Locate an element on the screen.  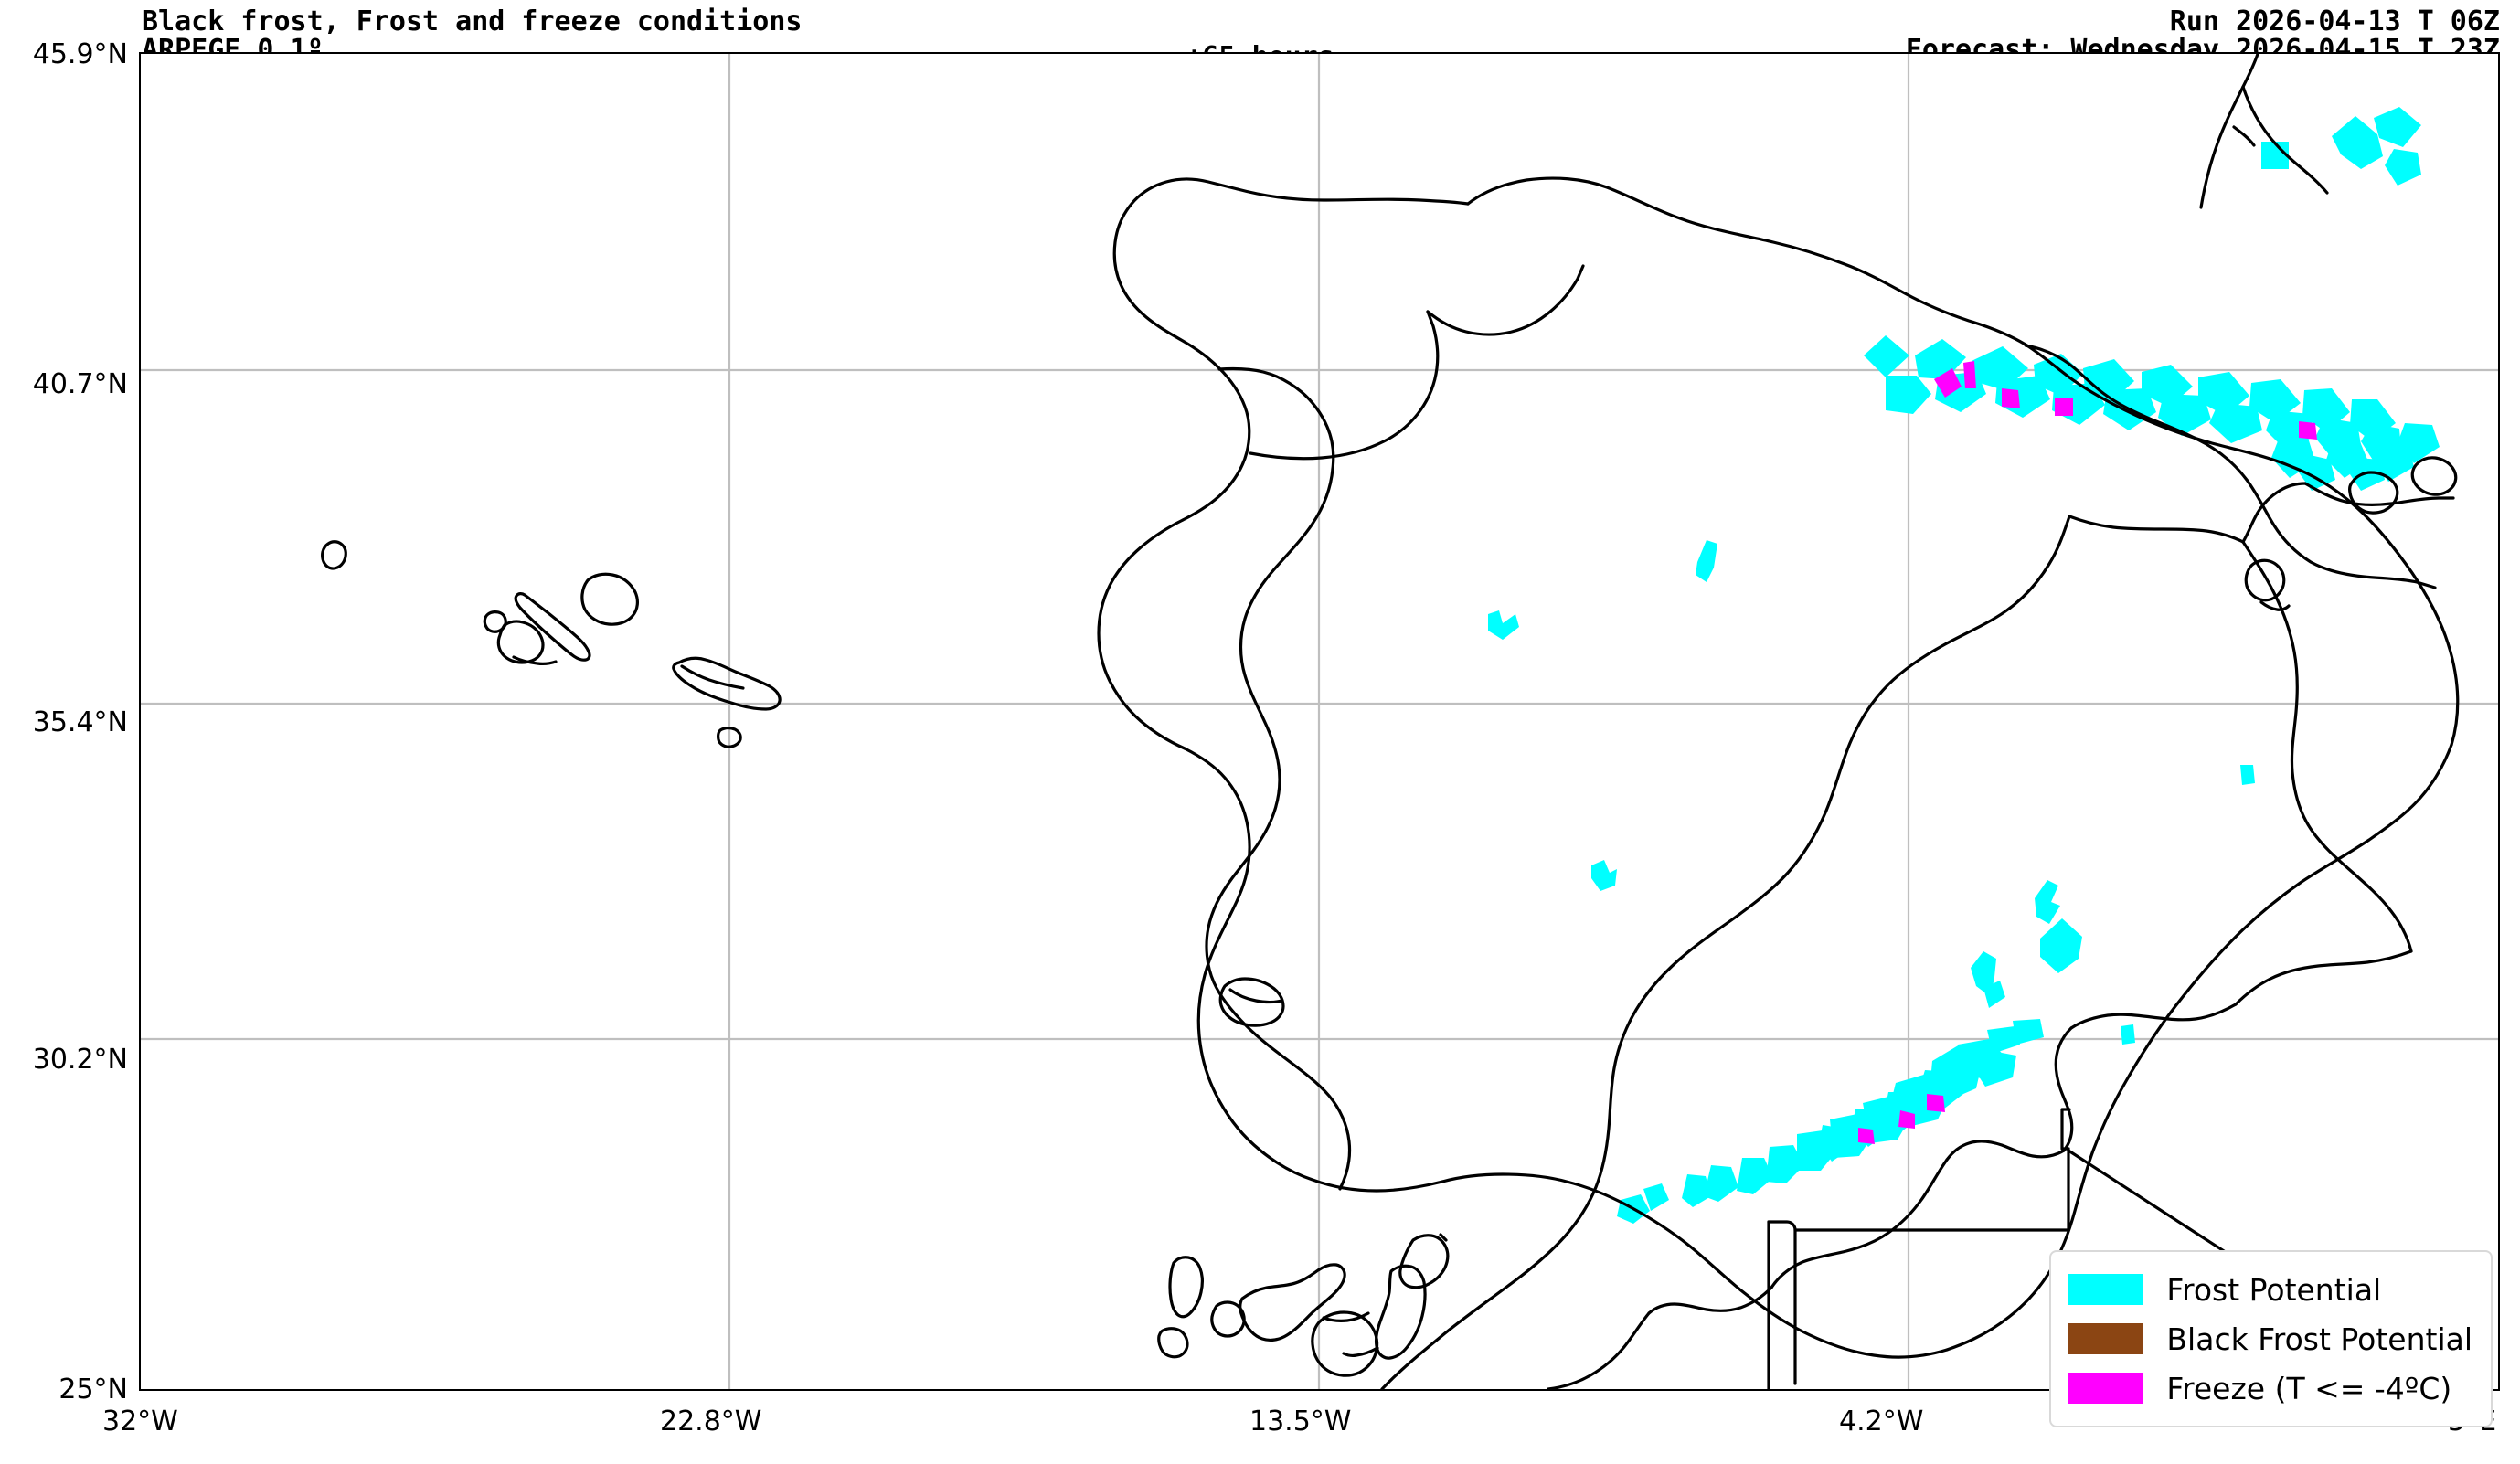
x-tick-label-3: 4.2°W is located at coordinates (1882, 1421).